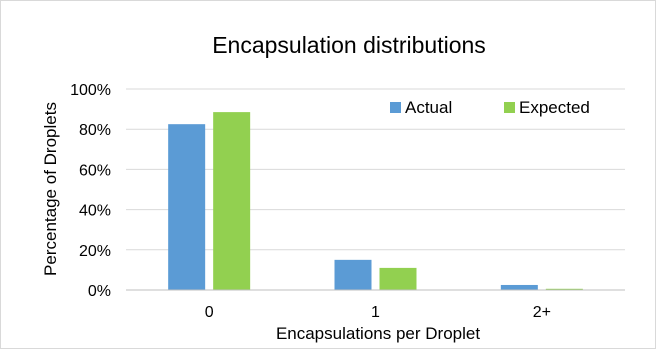 This screenshot has height=350, width=656. What do you see at coordinates (490, 107) in the screenshot?
I see `legend: Actual Expected` at bounding box center [490, 107].